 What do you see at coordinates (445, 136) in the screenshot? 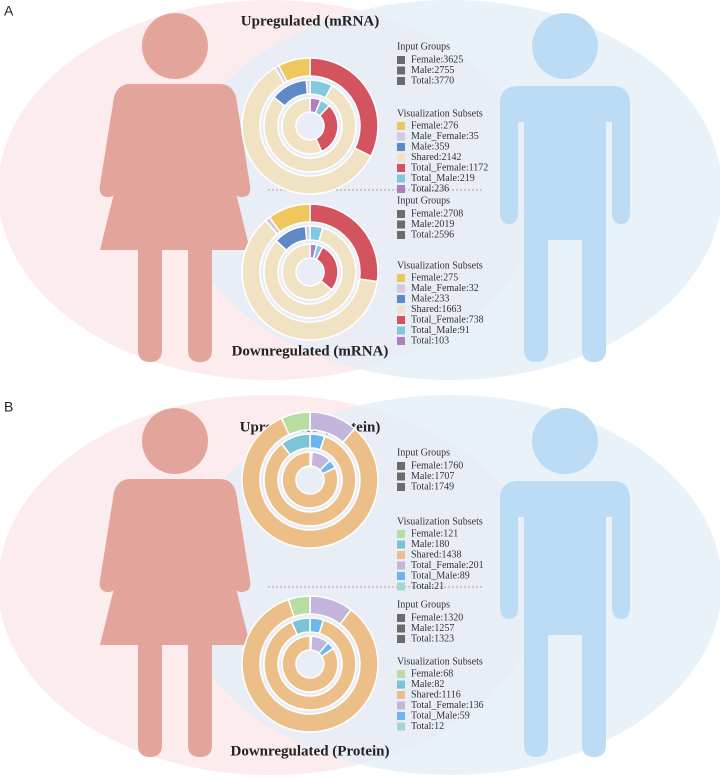
I see `legend-label: Male_Female:35` at bounding box center [445, 136].